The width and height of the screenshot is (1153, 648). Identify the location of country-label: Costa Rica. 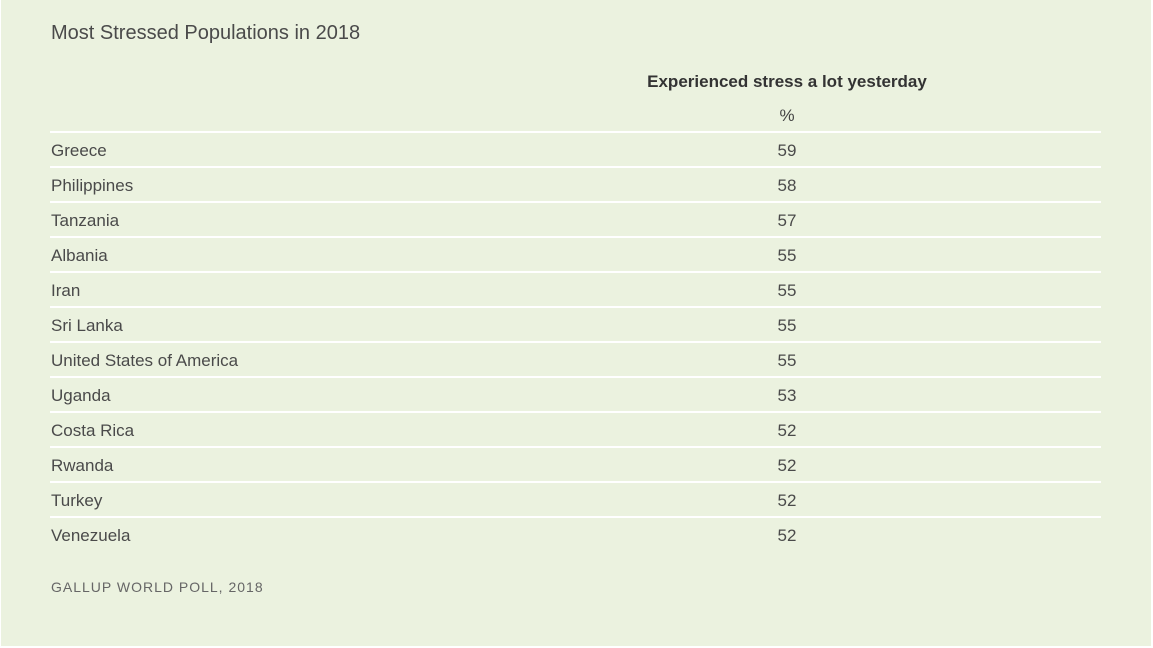
(93, 430).